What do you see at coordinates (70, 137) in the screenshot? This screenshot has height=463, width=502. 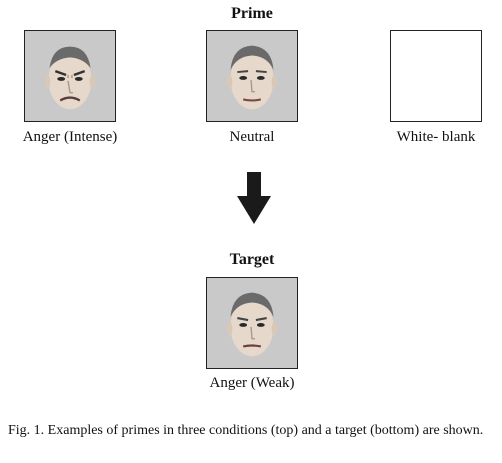 I see `prime-label-anger-intense: Anger (Intense)` at bounding box center [70, 137].